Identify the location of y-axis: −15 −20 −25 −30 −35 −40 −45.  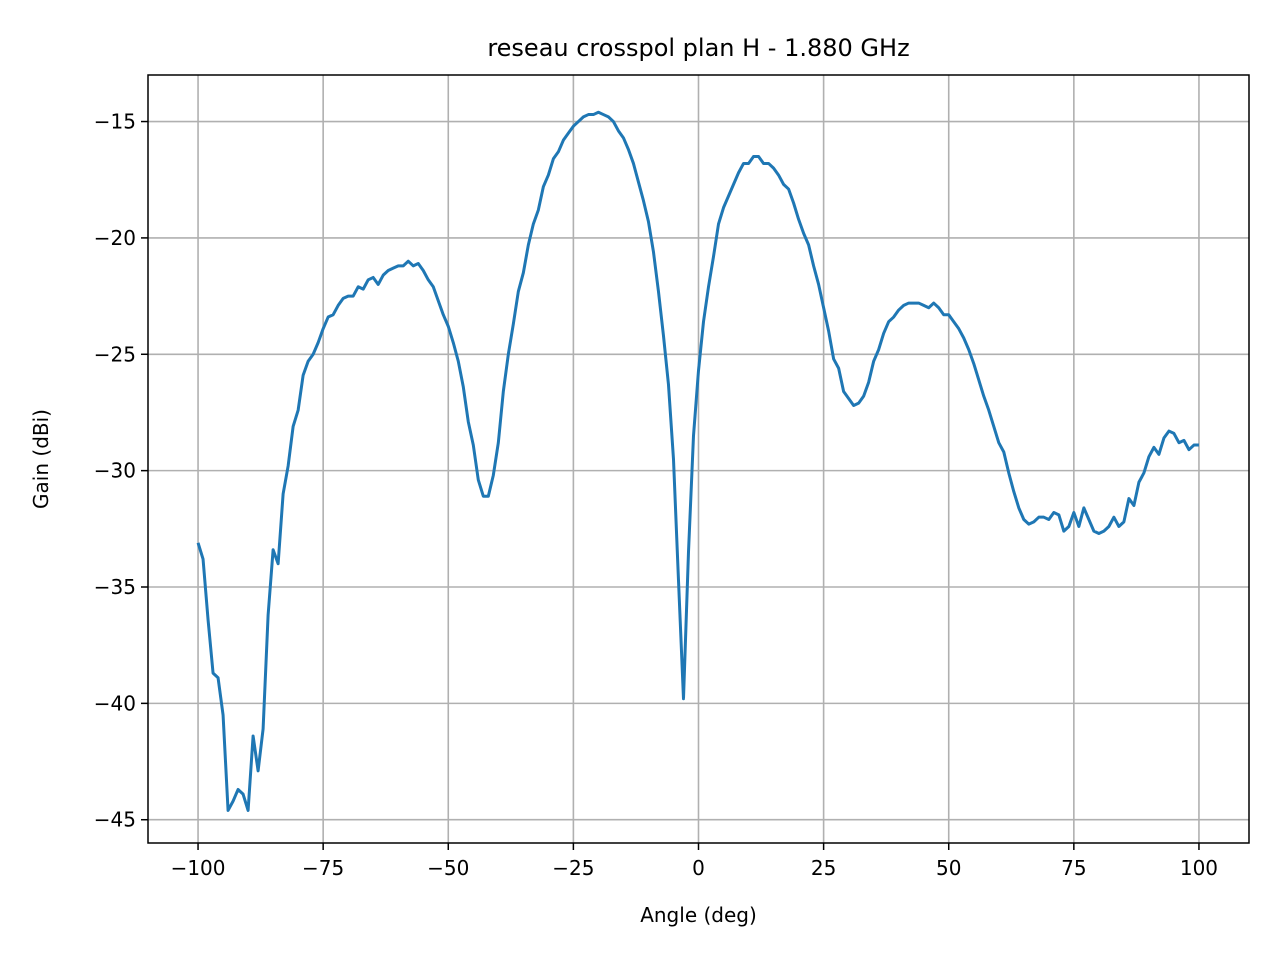
(121, 471).